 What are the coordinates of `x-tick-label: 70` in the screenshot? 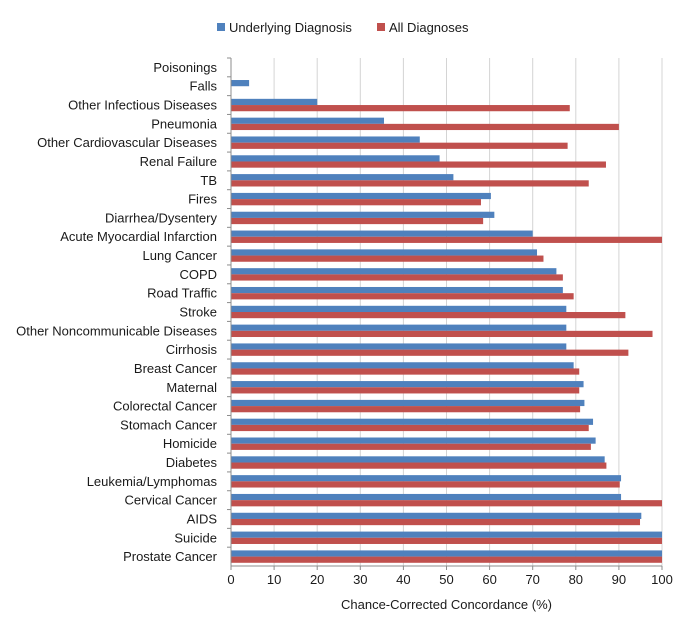 It's located at (532, 579).